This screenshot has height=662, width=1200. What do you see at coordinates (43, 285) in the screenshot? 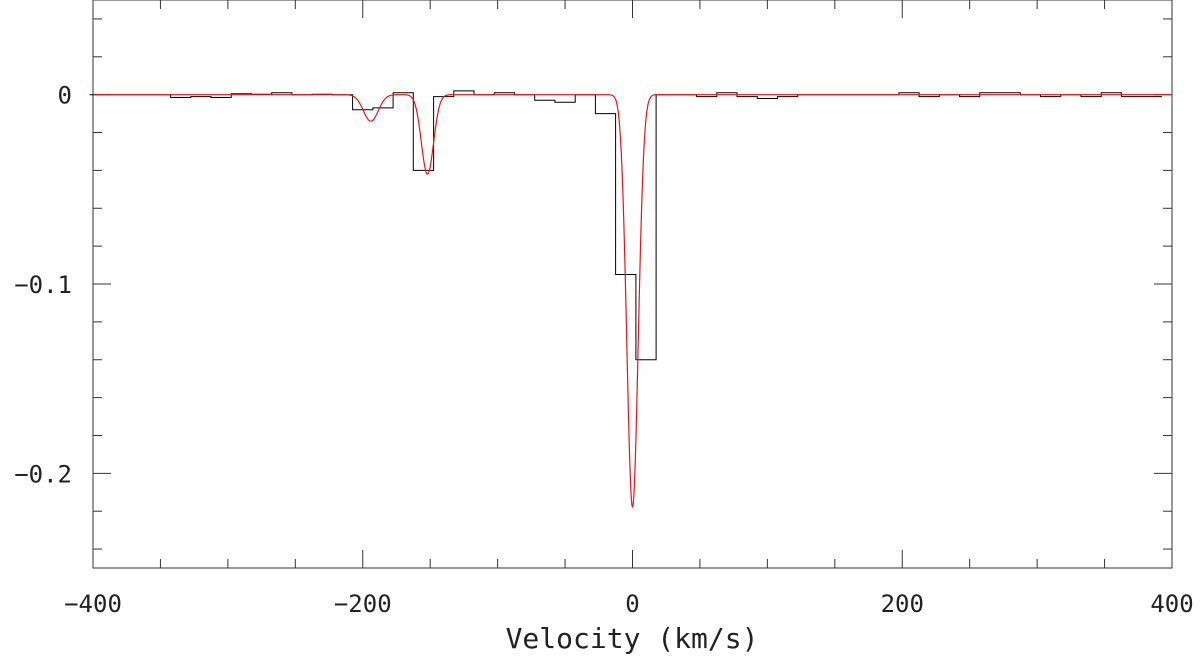
I see `y-tick-label: −0.1` at bounding box center [43, 285].